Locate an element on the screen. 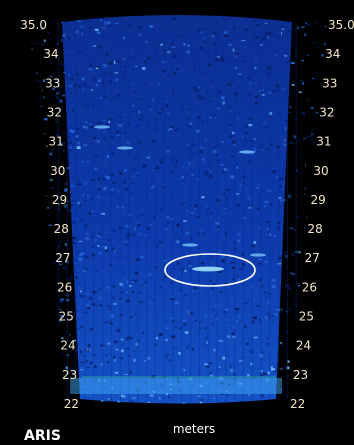 This screenshot has width=354, height=445. right-range-label: 34 is located at coordinates (332, 54).